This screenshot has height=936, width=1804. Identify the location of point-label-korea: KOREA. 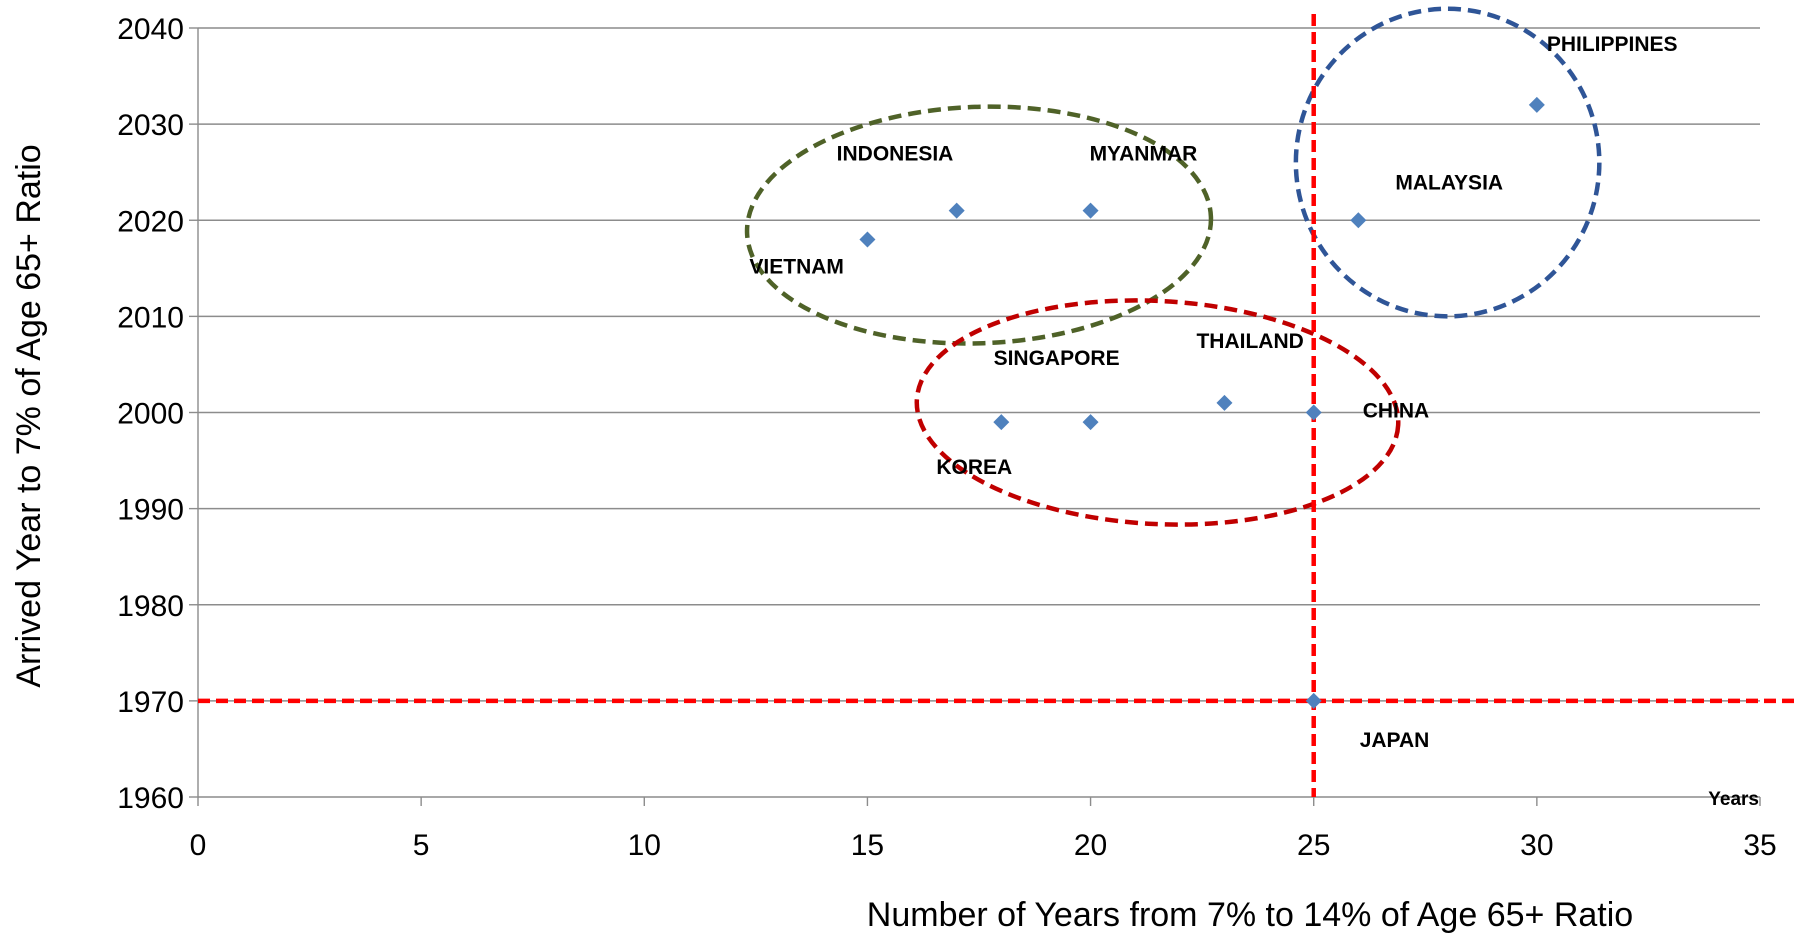
(974, 467).